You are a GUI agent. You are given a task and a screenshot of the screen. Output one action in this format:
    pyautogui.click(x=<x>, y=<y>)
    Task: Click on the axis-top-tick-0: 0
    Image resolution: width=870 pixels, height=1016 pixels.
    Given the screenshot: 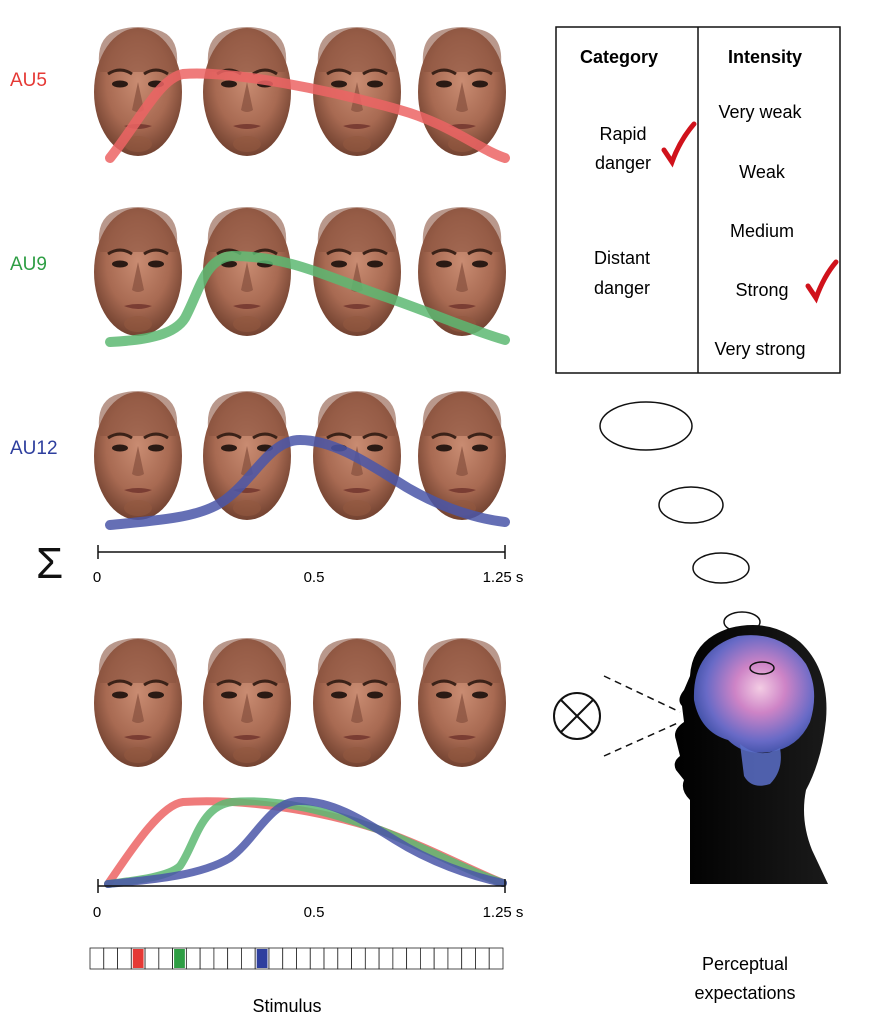 What is the action you would take?
    pyautogui.click(x=97, y=577)
    